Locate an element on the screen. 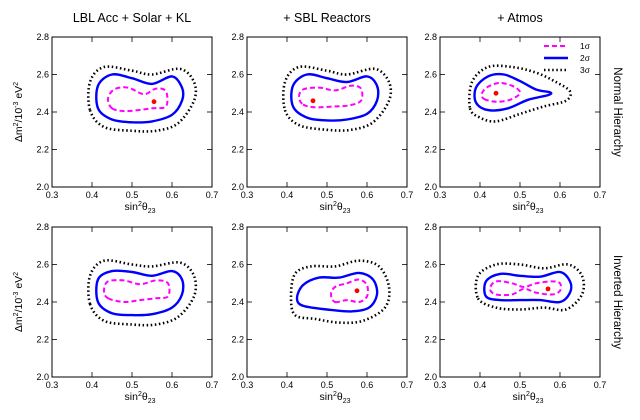 The image size is (640, 420). legend-label: 1σ is located at coordinates (585, 46).